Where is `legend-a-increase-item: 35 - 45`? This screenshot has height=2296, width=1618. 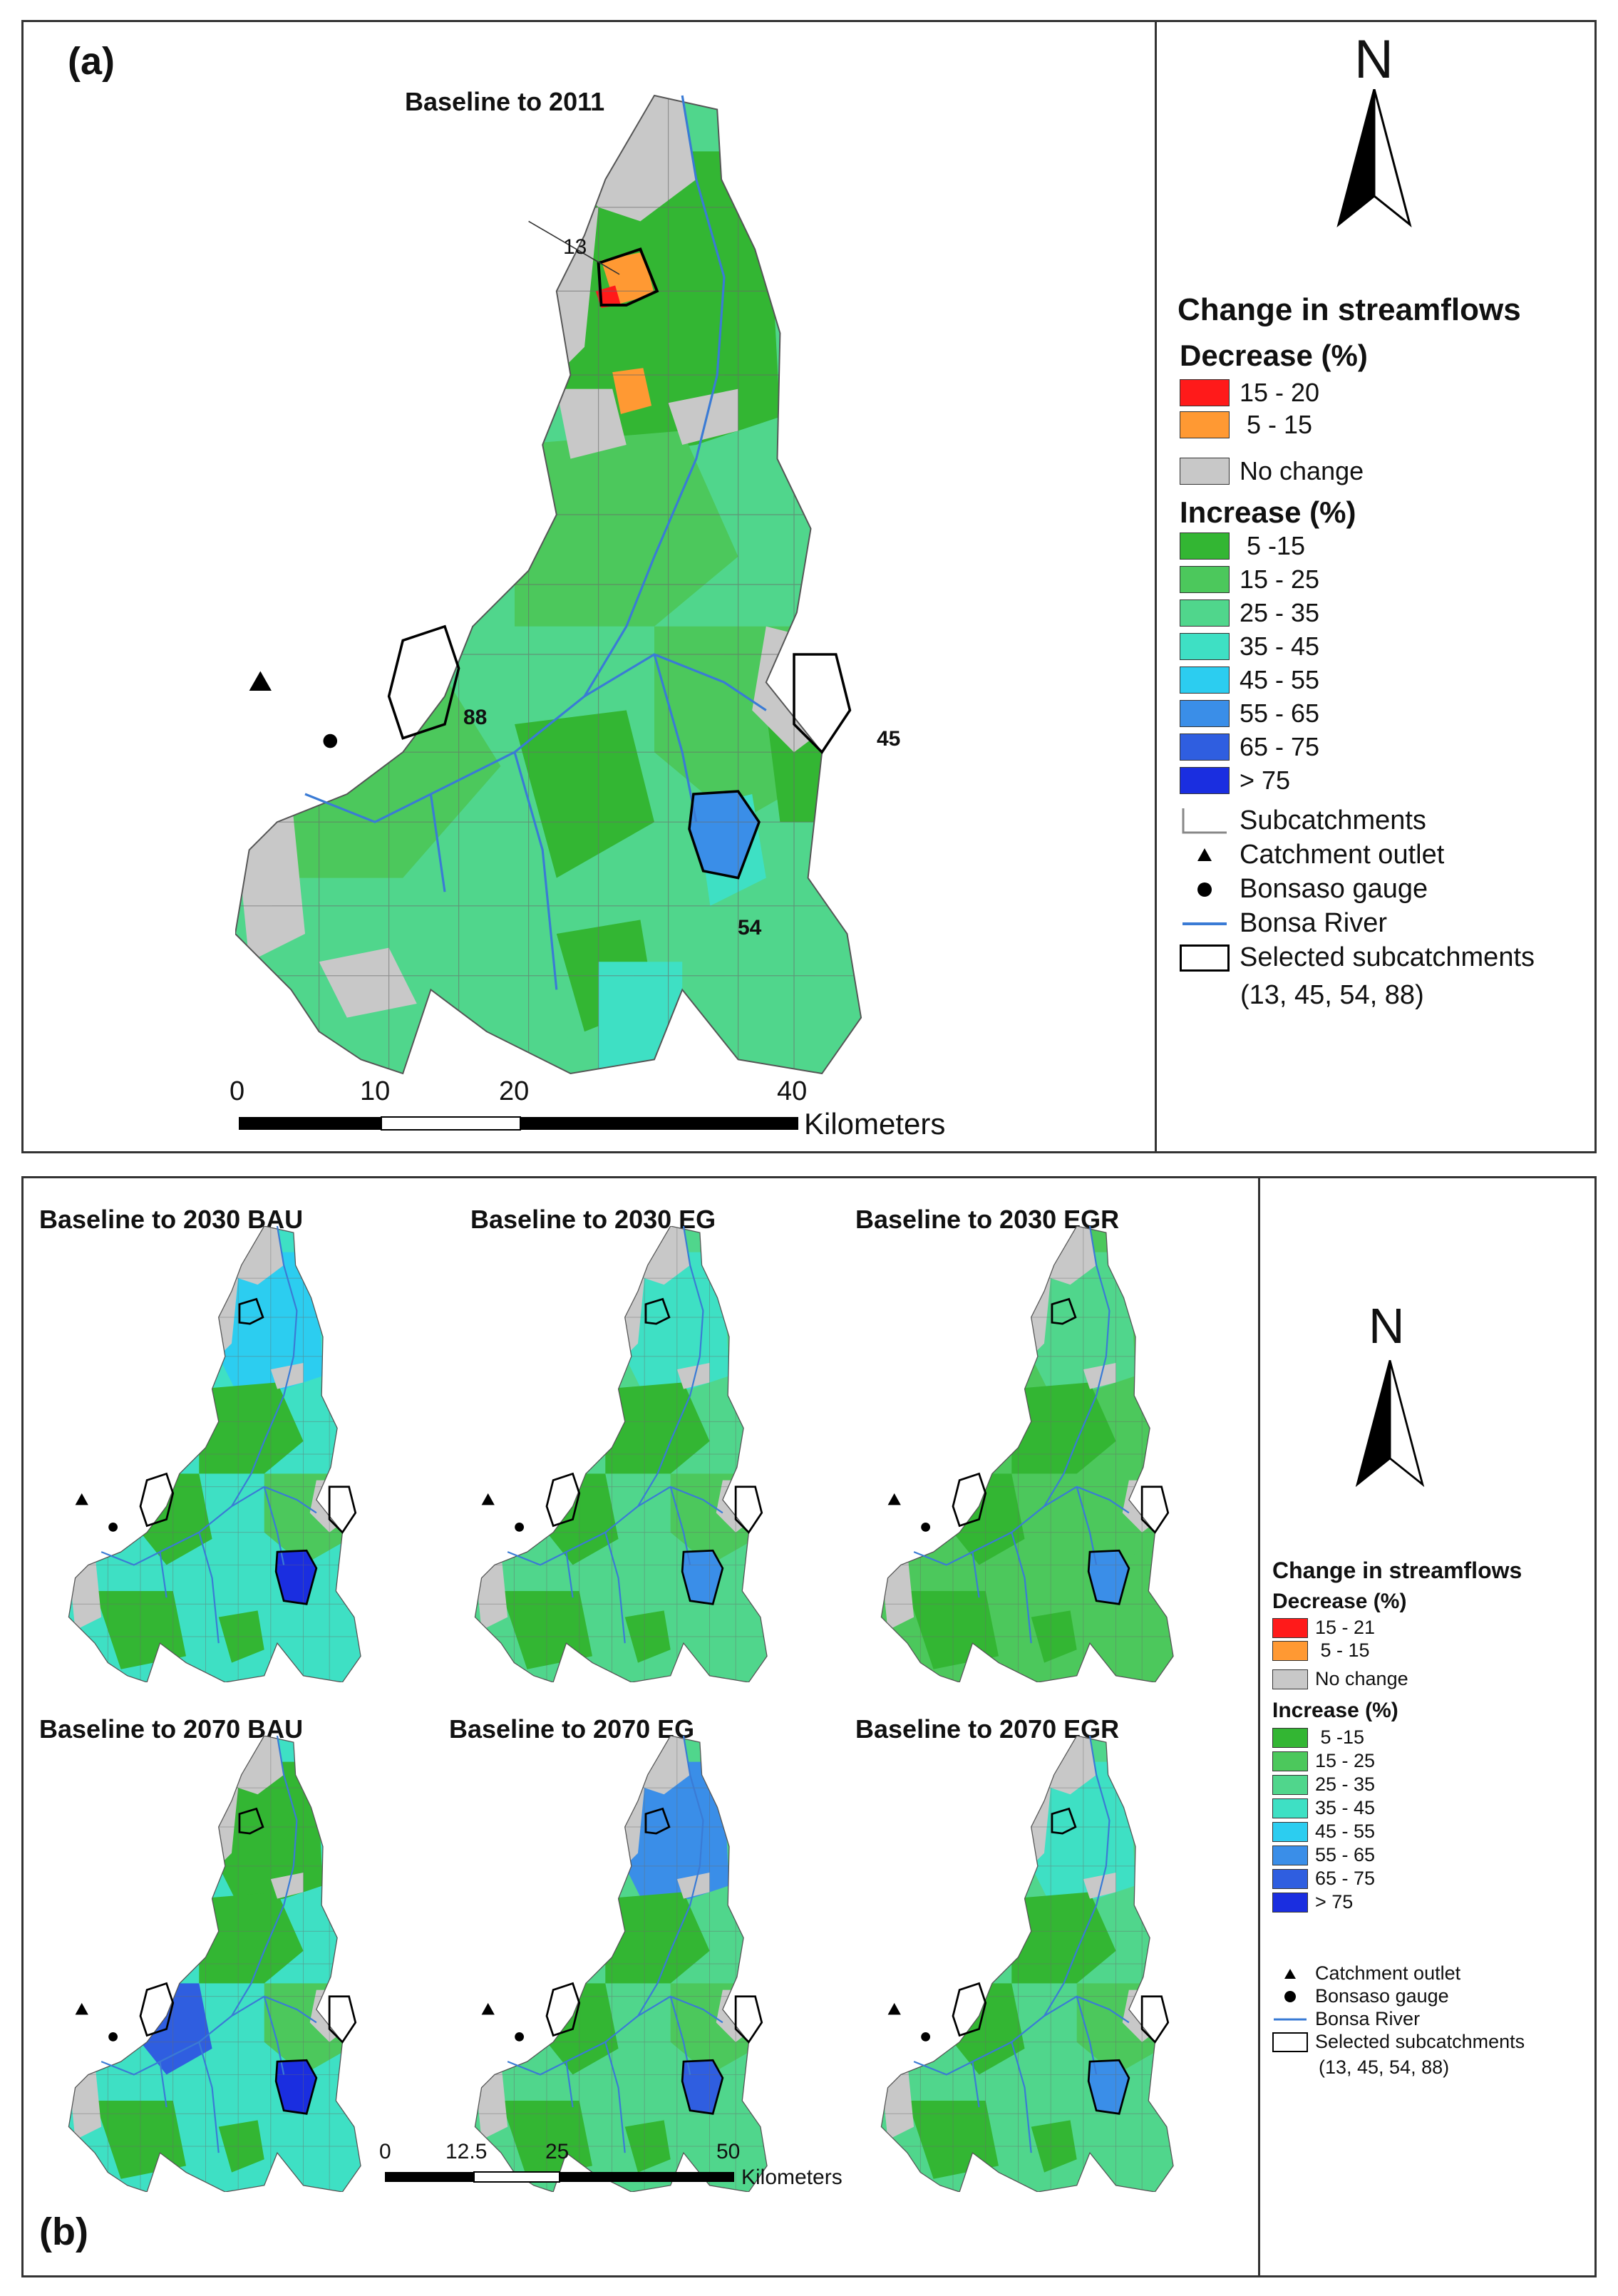 legend-a-increase-item: 35 - 45 is located at coordinates (1249, 646).